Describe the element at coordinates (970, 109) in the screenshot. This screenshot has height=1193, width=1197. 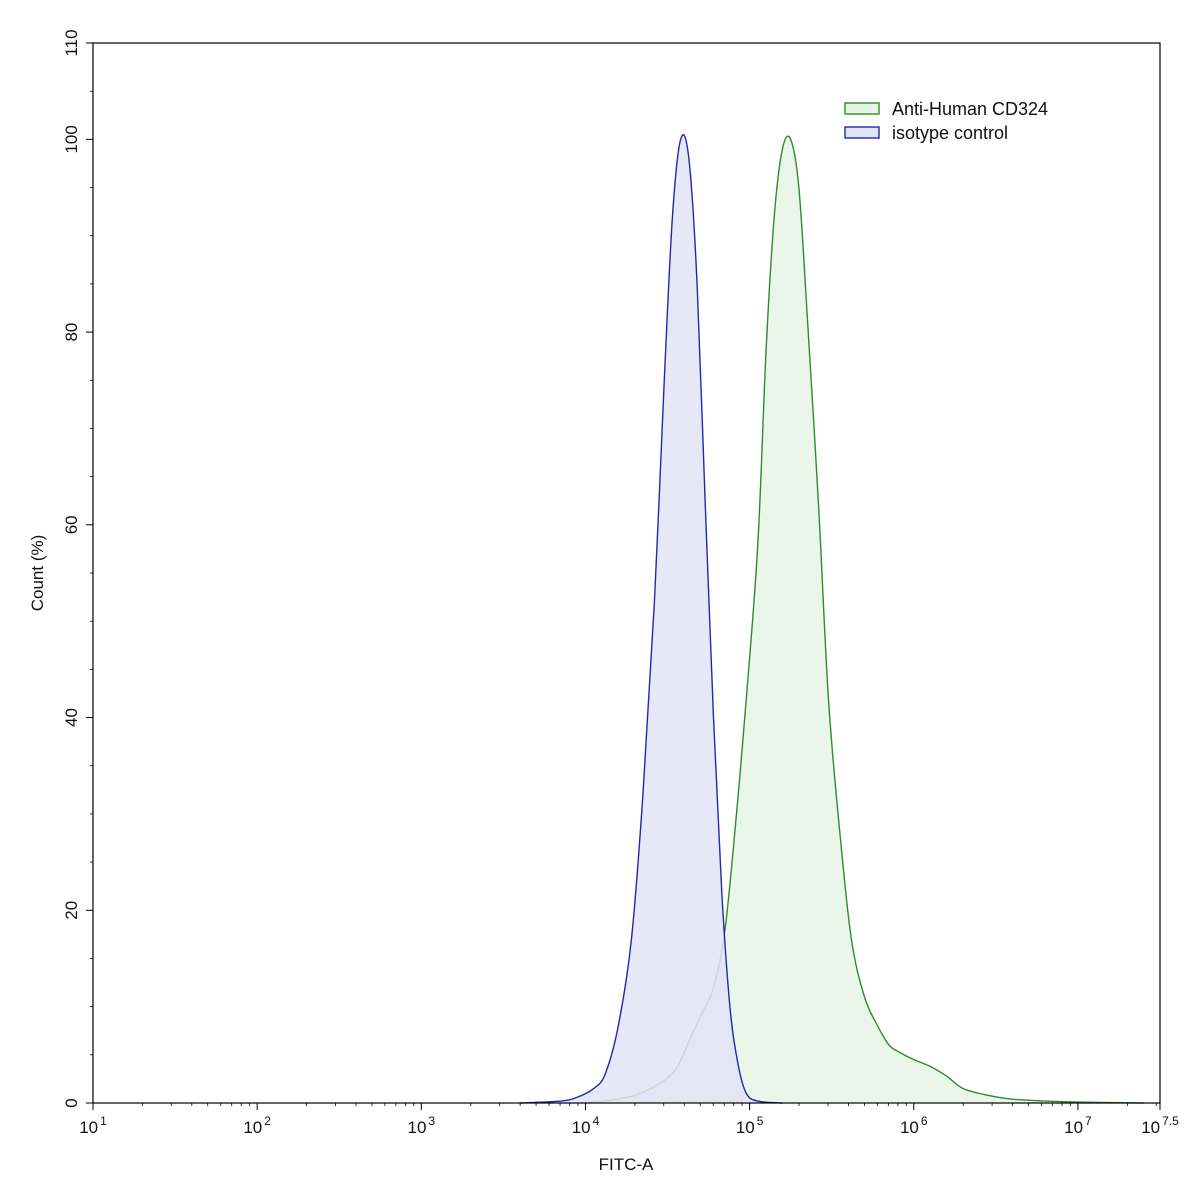
I see `legend-label-1: Anti-Human CD324` at that location.